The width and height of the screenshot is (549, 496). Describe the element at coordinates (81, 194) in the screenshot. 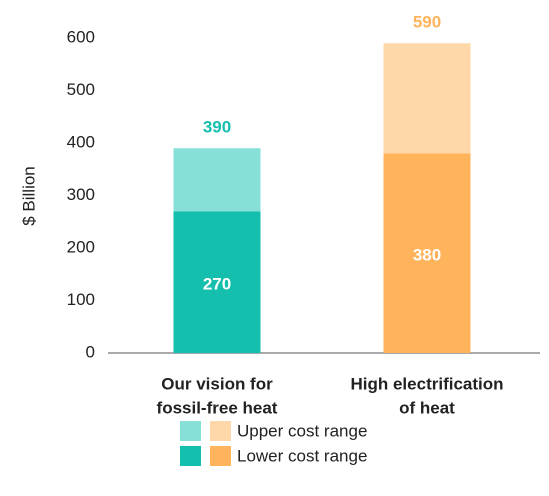

I see `y-tick-label: 300` at that location.